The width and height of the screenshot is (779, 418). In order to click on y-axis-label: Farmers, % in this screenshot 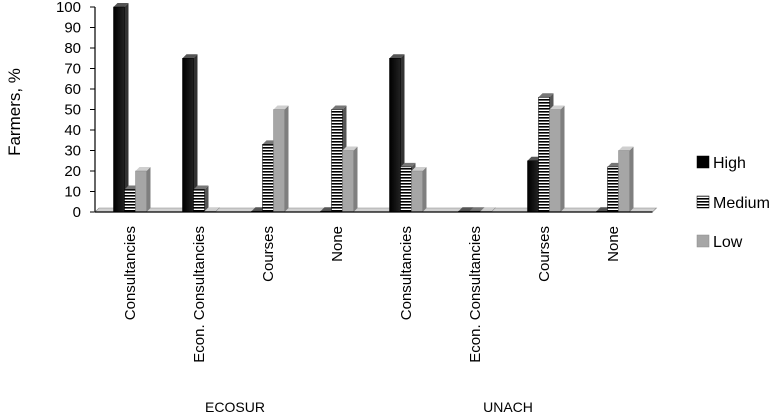, I will do `click(14, 112)`.